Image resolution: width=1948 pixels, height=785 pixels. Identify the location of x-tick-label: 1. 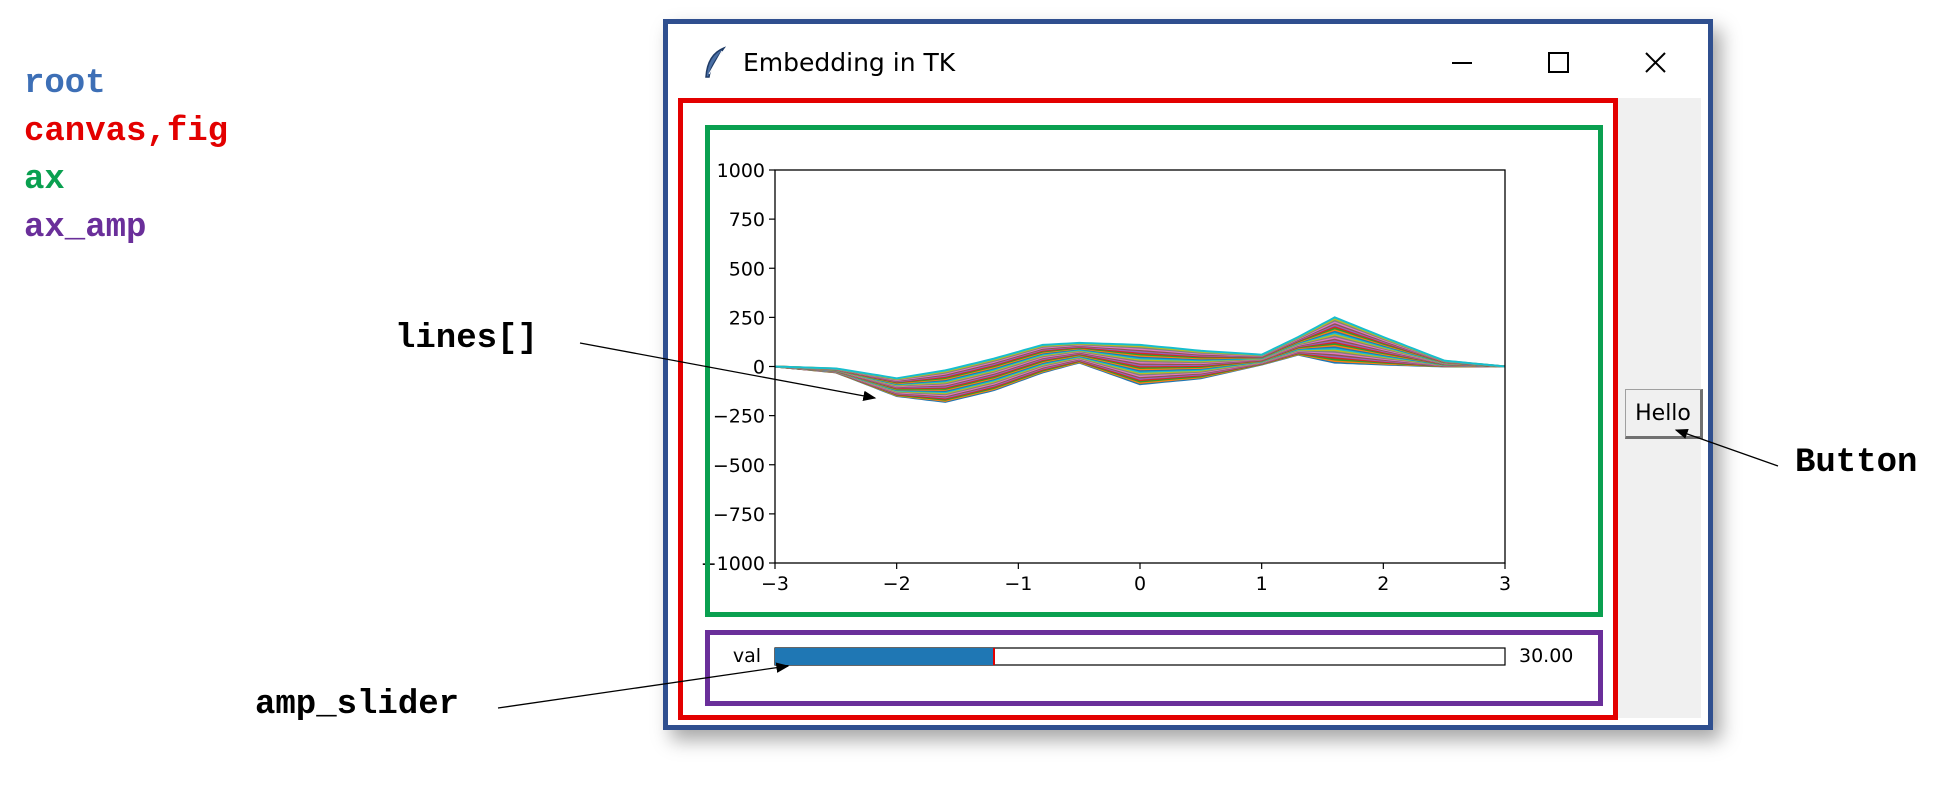
(1262, 584).